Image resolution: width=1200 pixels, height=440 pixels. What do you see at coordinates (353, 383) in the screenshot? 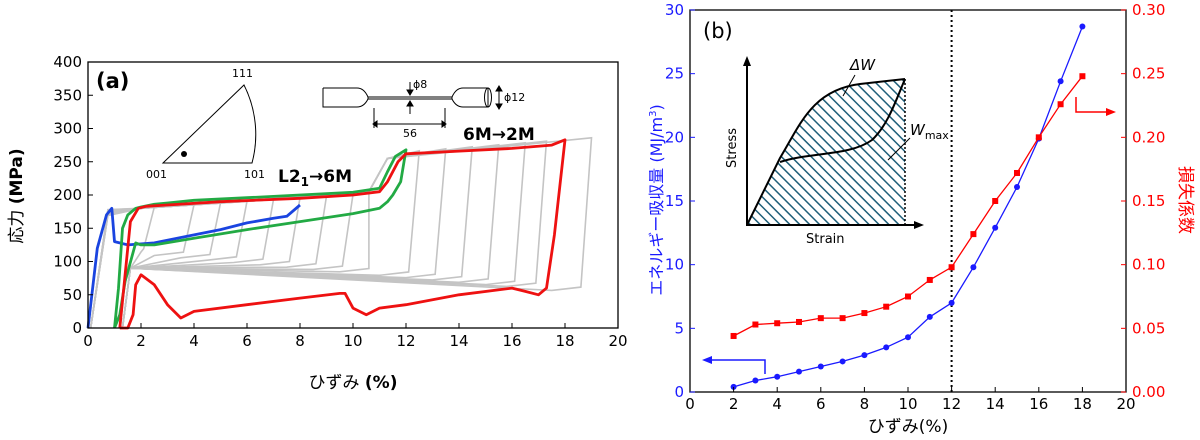
I see `x-axis-label-a: ひずみ (%)` at bounding box center [353, 383].